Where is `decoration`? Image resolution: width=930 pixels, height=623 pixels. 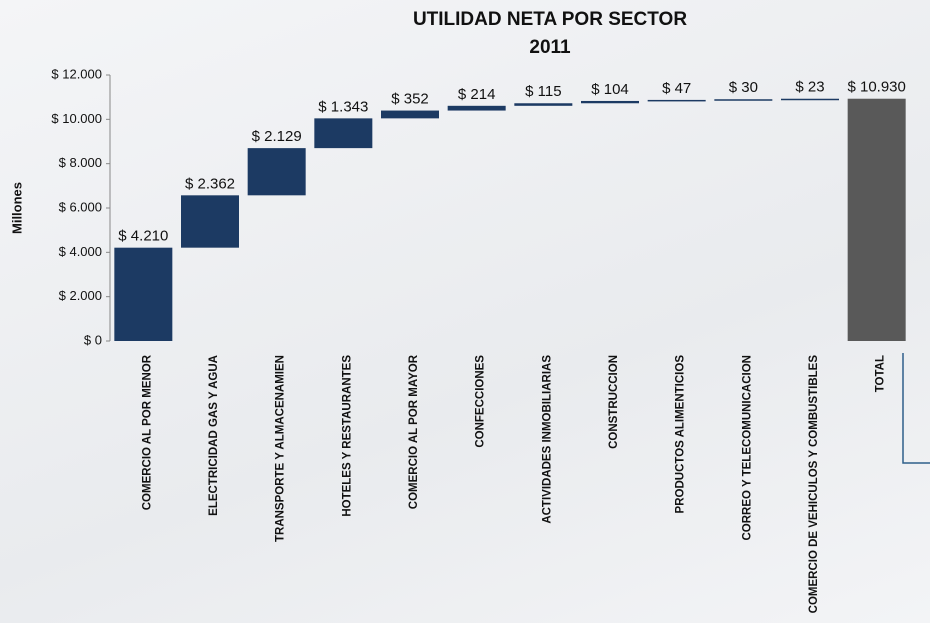
decoration is located at coordinates (916, 408).